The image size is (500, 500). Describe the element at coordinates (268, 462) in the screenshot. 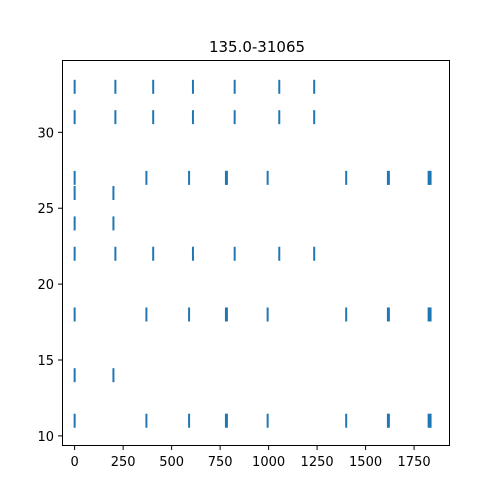

I see `x-tick-label: 1000` at that location.